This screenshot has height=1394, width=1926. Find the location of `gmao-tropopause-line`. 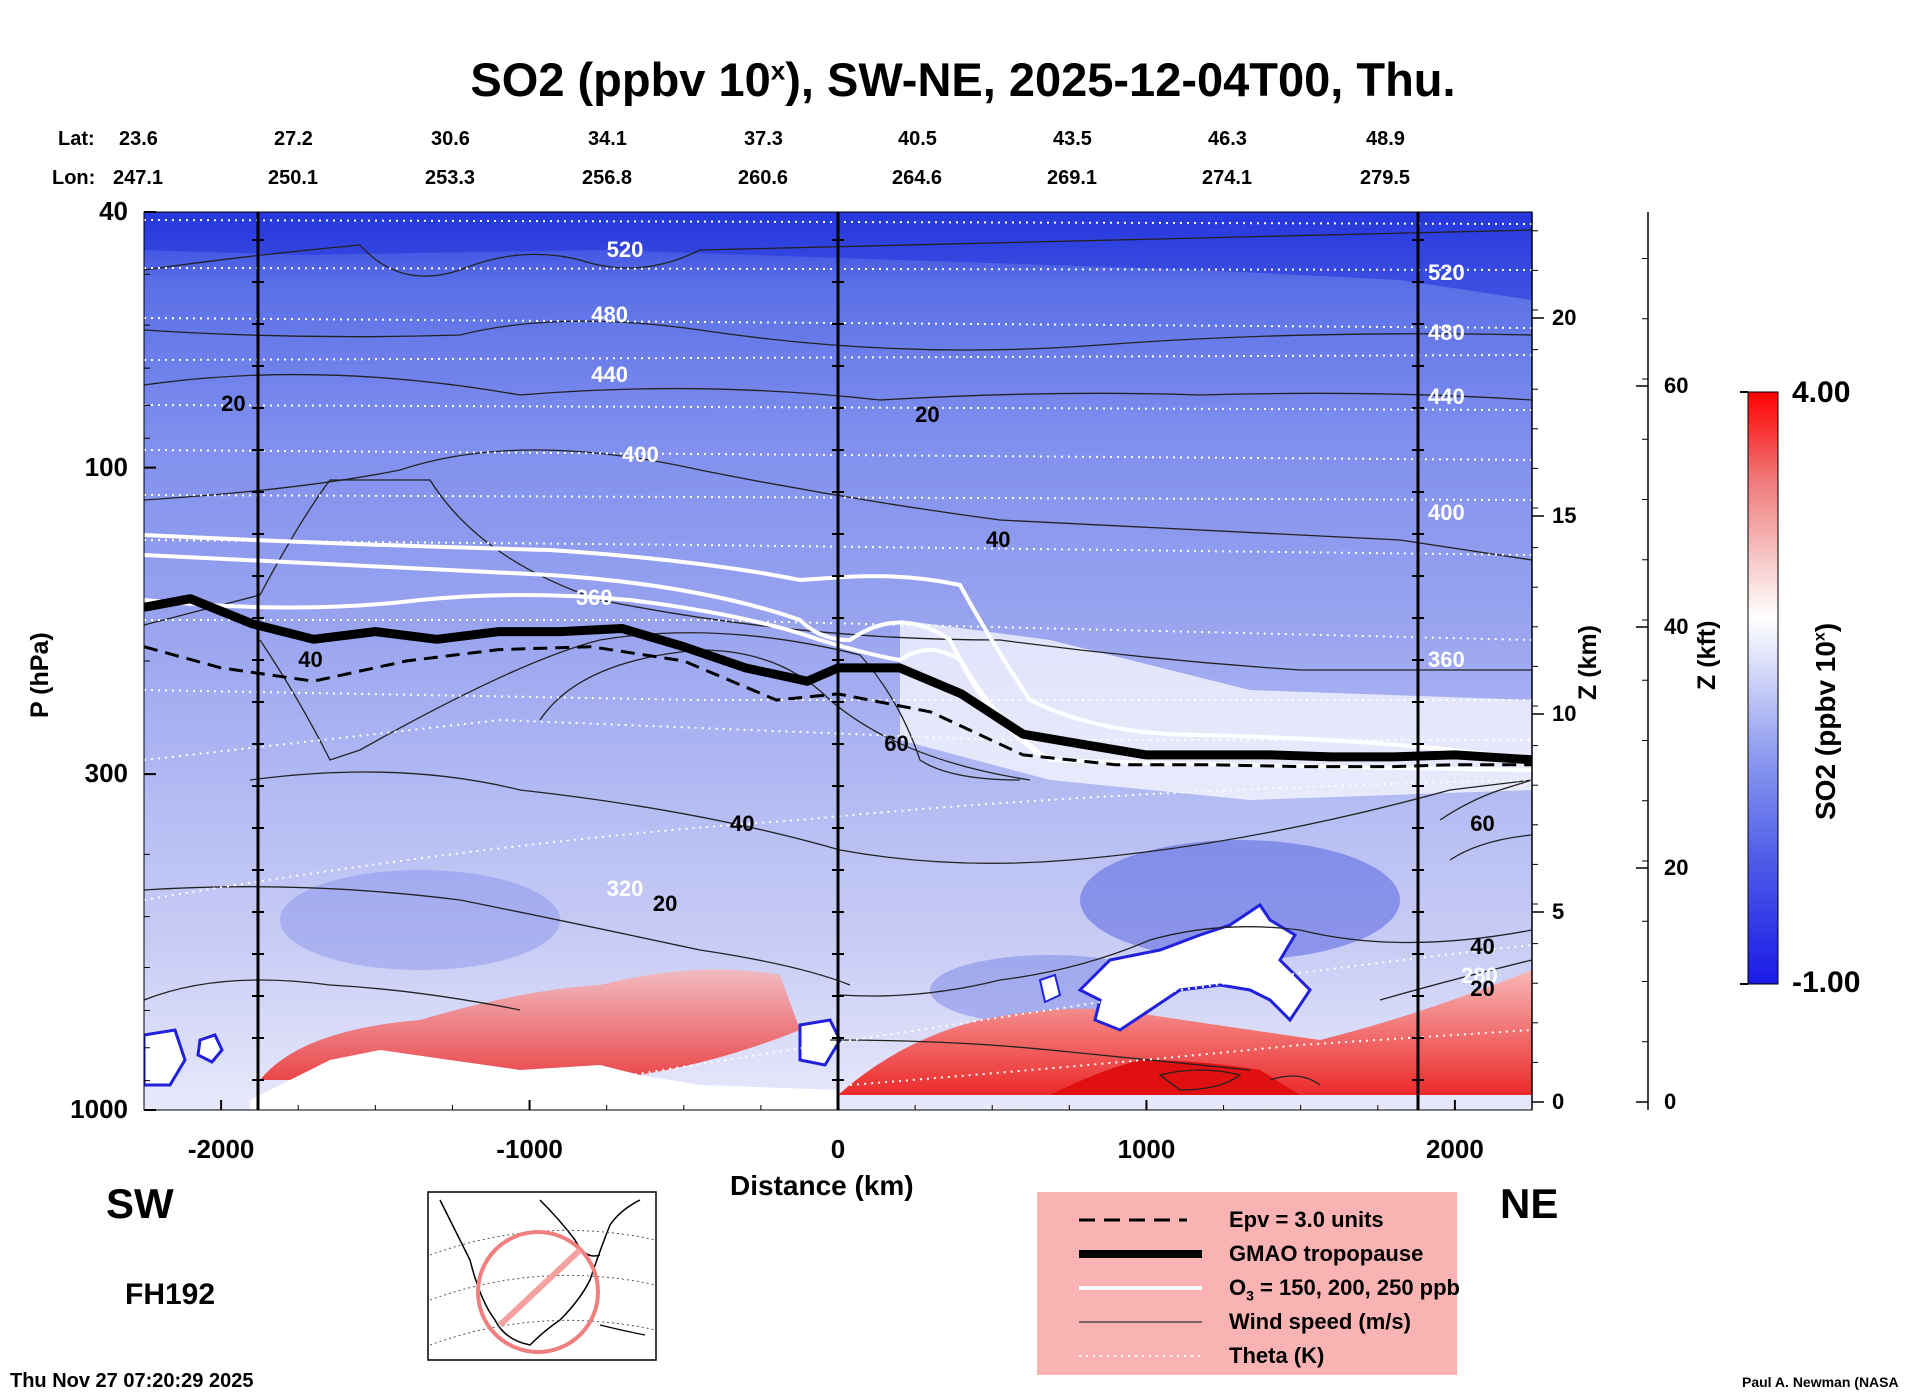

gmao-tropopause-line is located at coordinates (838, 679).